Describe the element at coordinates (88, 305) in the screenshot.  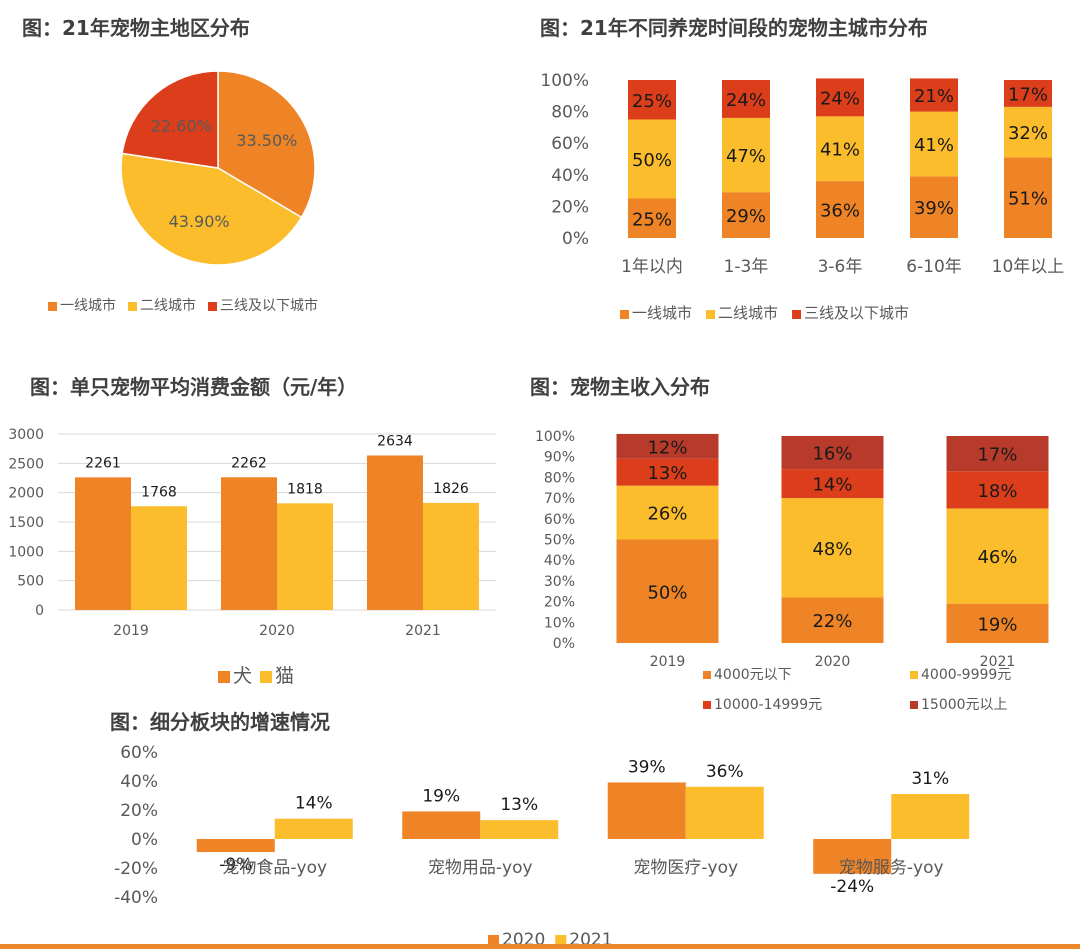
I see `legend-label: 一线城市` at that location.